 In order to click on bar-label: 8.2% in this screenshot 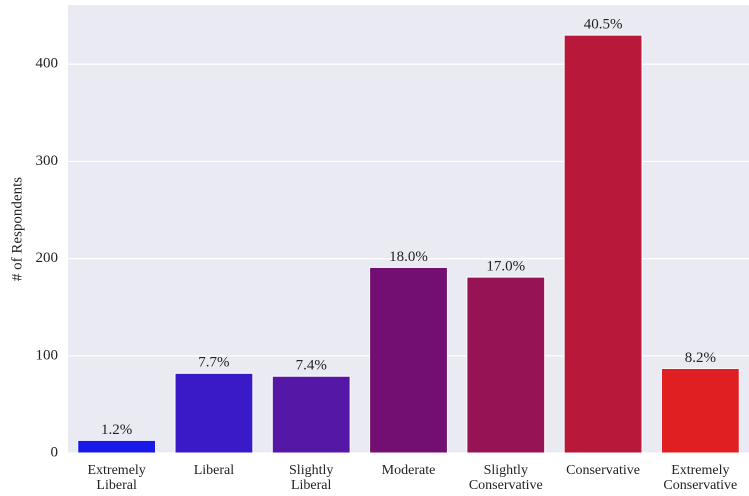, I will do `click(700, 358)`.